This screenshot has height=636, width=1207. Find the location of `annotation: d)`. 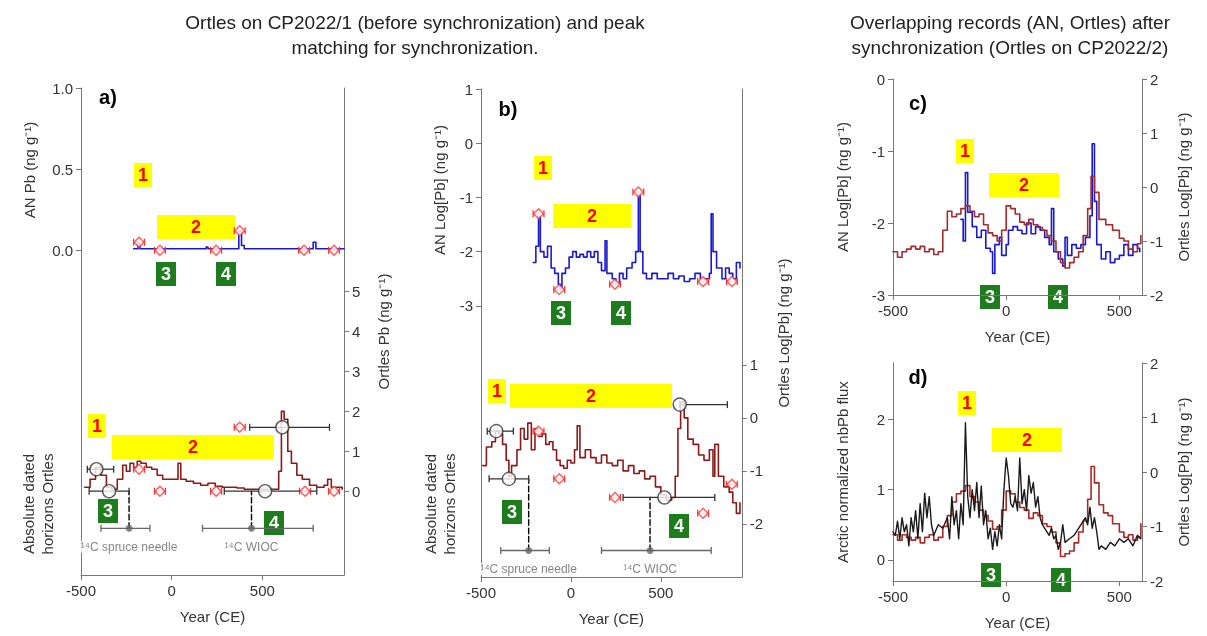

annotation: d) is located at coordinates (918, 377).